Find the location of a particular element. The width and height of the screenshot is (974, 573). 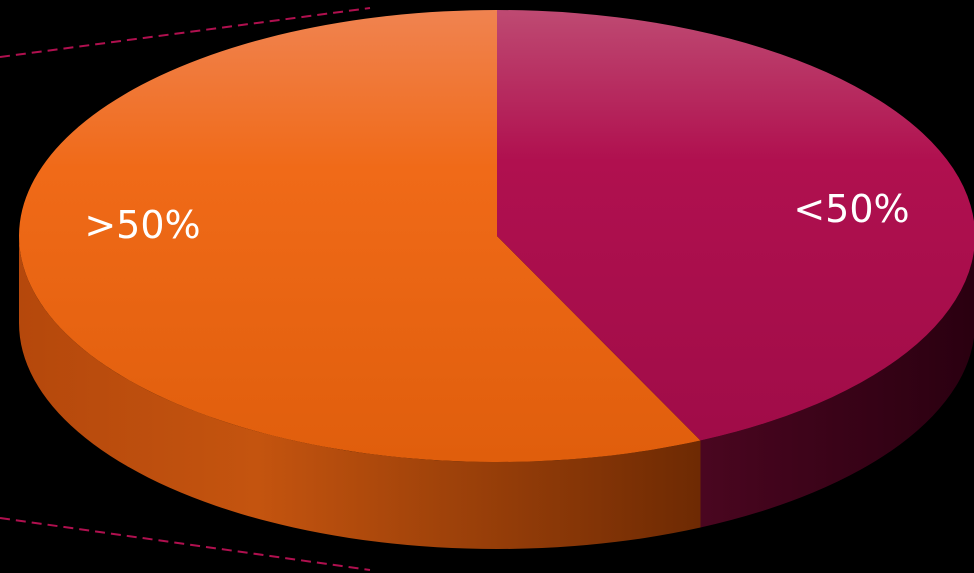

slice-label-over-50: >50% is located at coordinates (142, 225).